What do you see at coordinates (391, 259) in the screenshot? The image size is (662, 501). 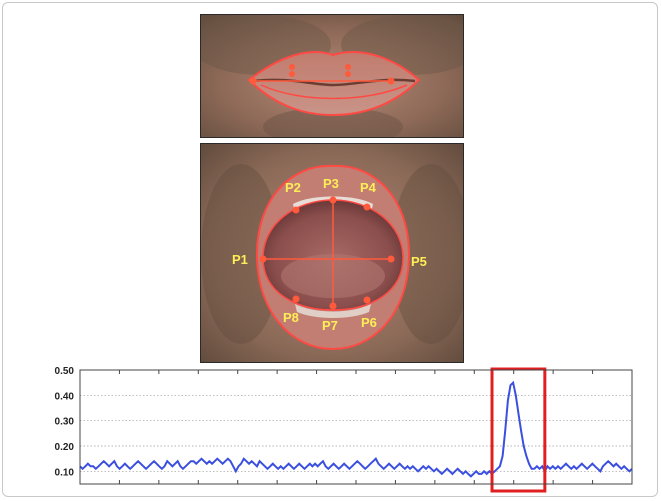 I see `landmark-p5` at bounding box center [391, 259].